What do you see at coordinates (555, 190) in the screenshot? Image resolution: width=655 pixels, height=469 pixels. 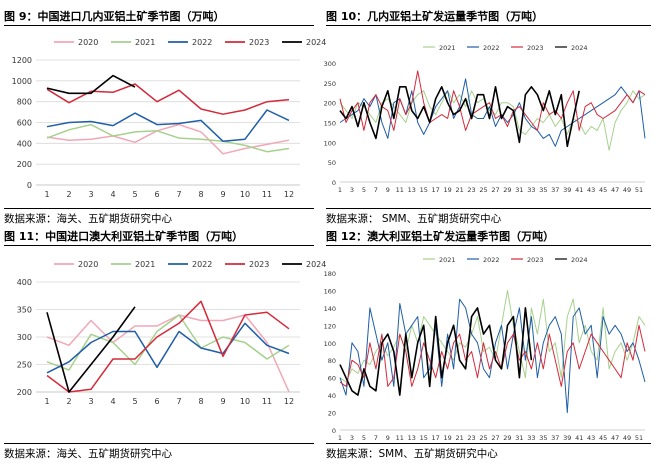 I see `x-tick-label-1-18: 37` at bounding box center [555, 190].